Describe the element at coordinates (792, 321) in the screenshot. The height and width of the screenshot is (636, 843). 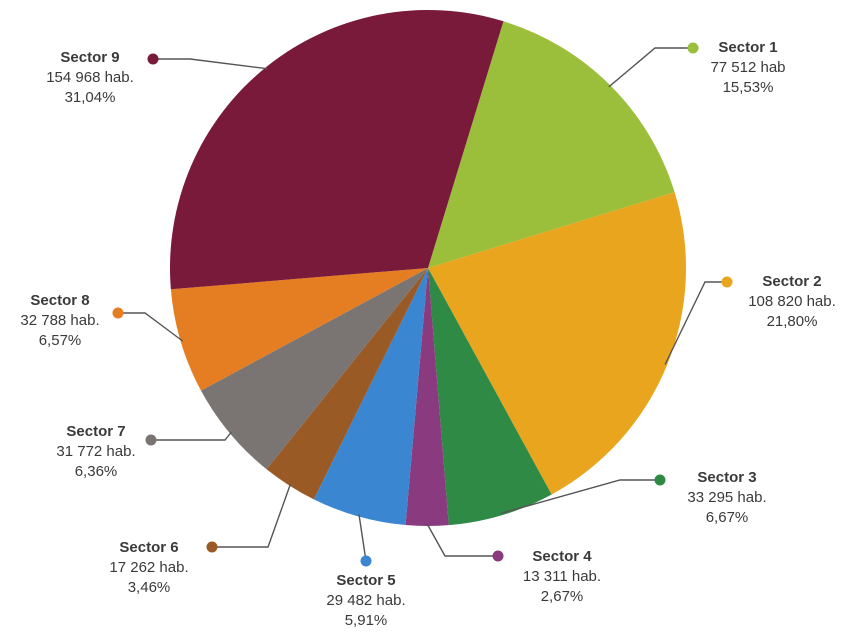
I see `slice-label-percent-sector-2: 21,80%` at that location.